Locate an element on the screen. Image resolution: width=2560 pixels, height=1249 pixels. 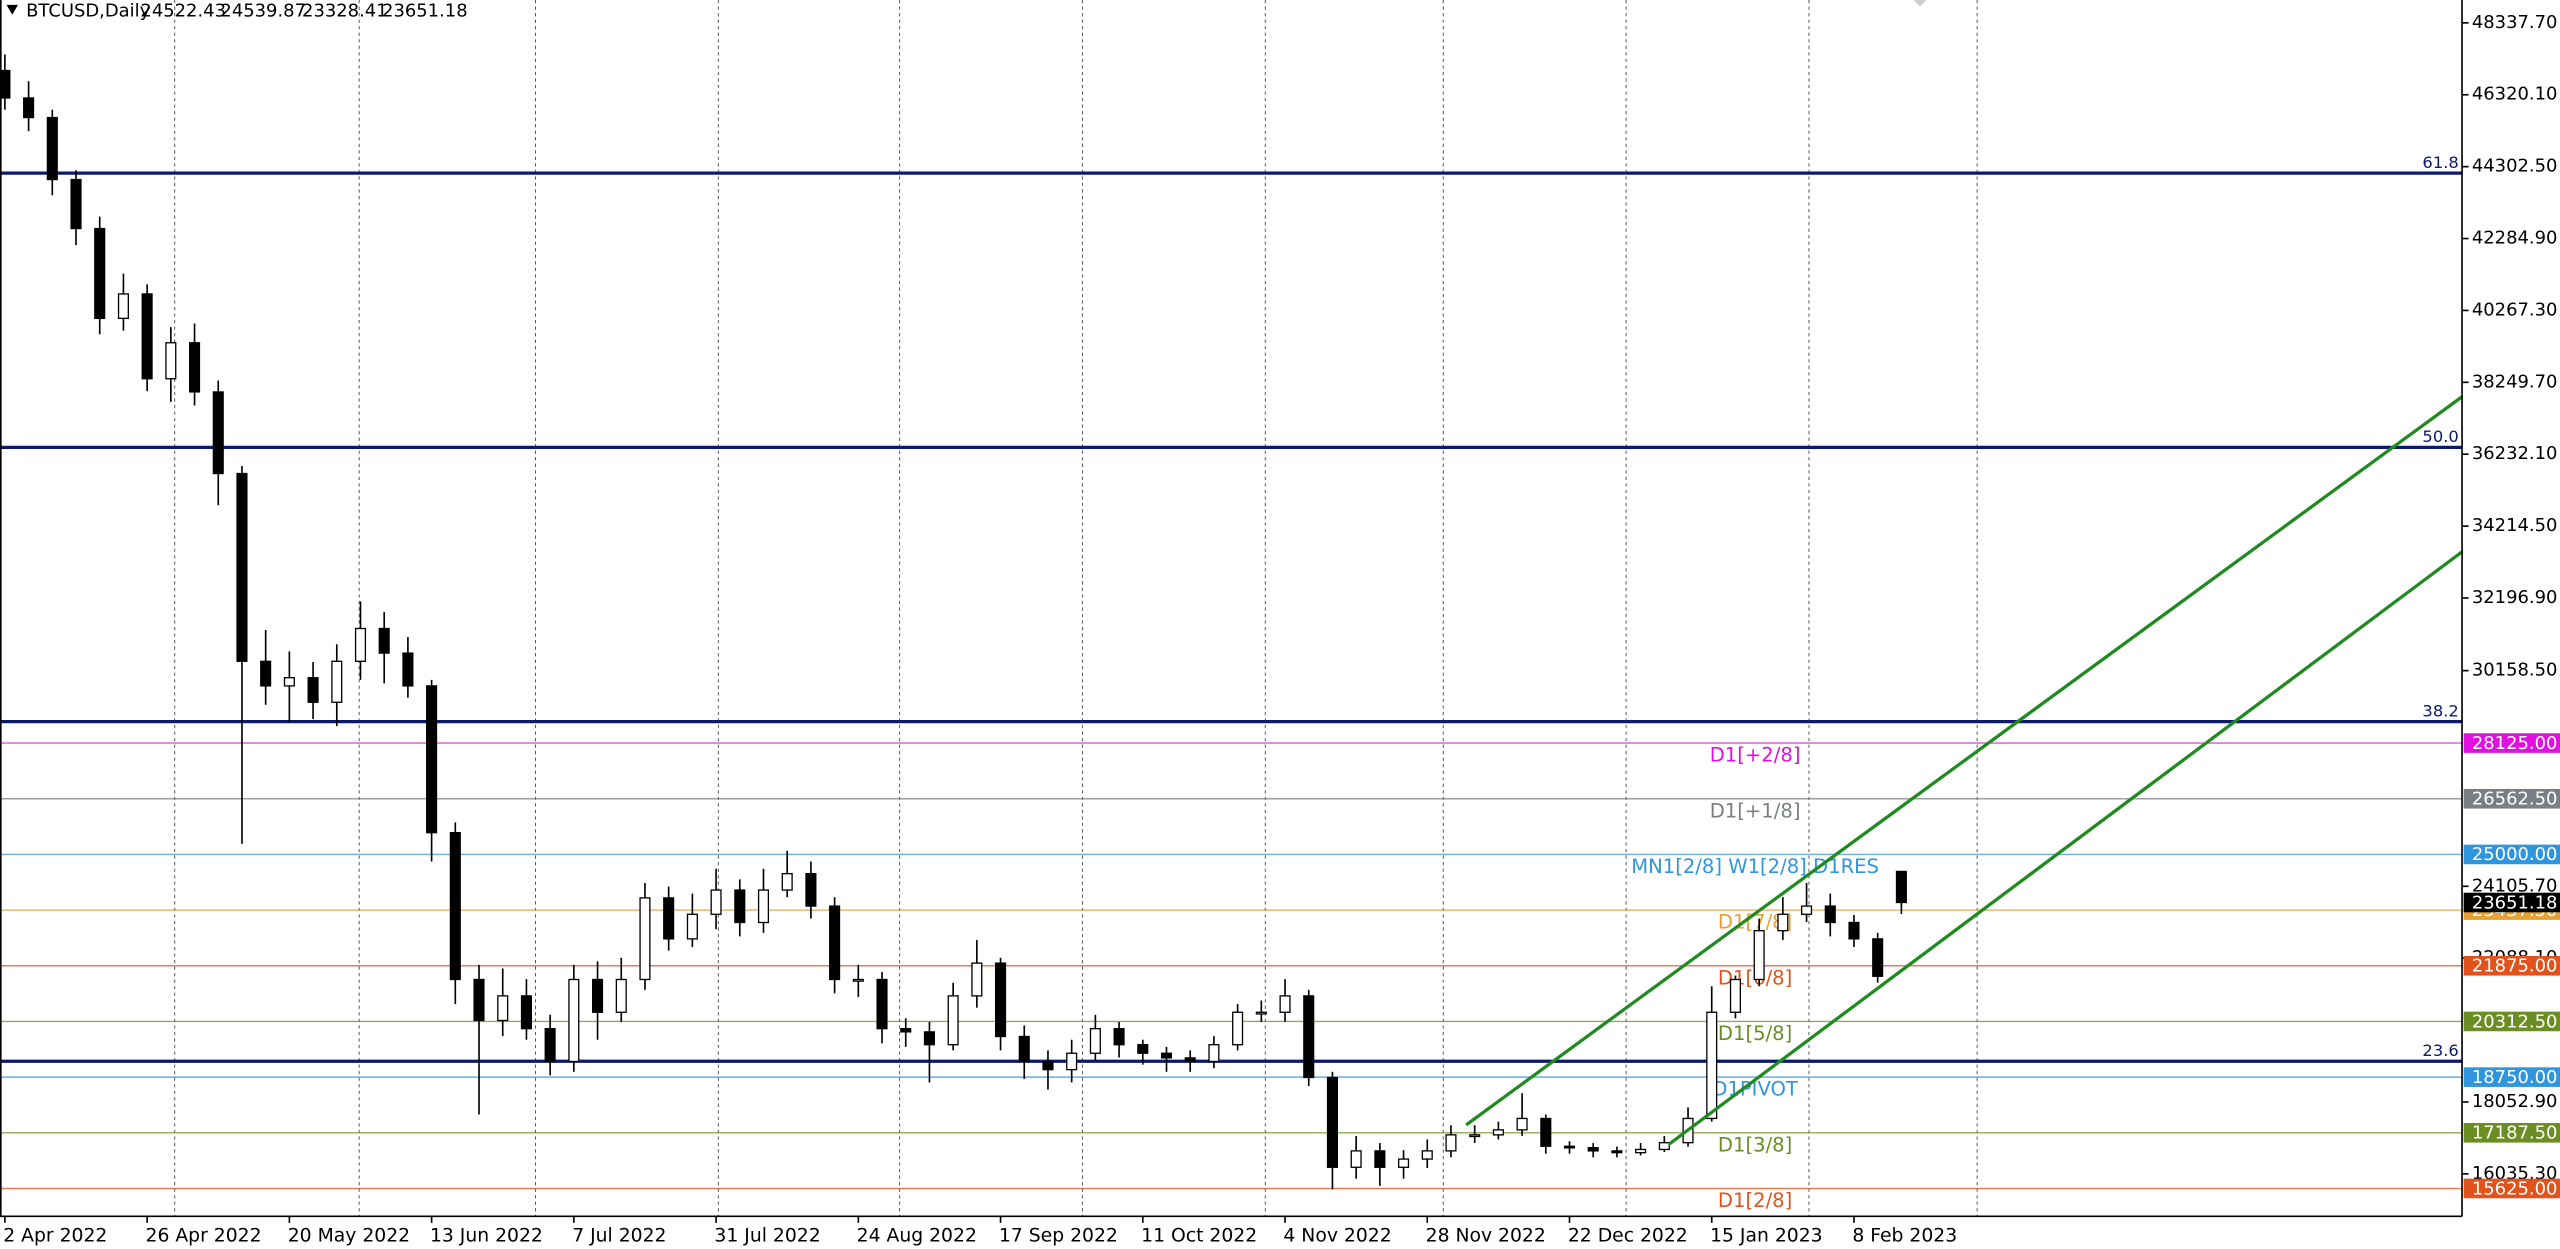
fib-label: 23.6 is located at coordinates (2440, 1050).